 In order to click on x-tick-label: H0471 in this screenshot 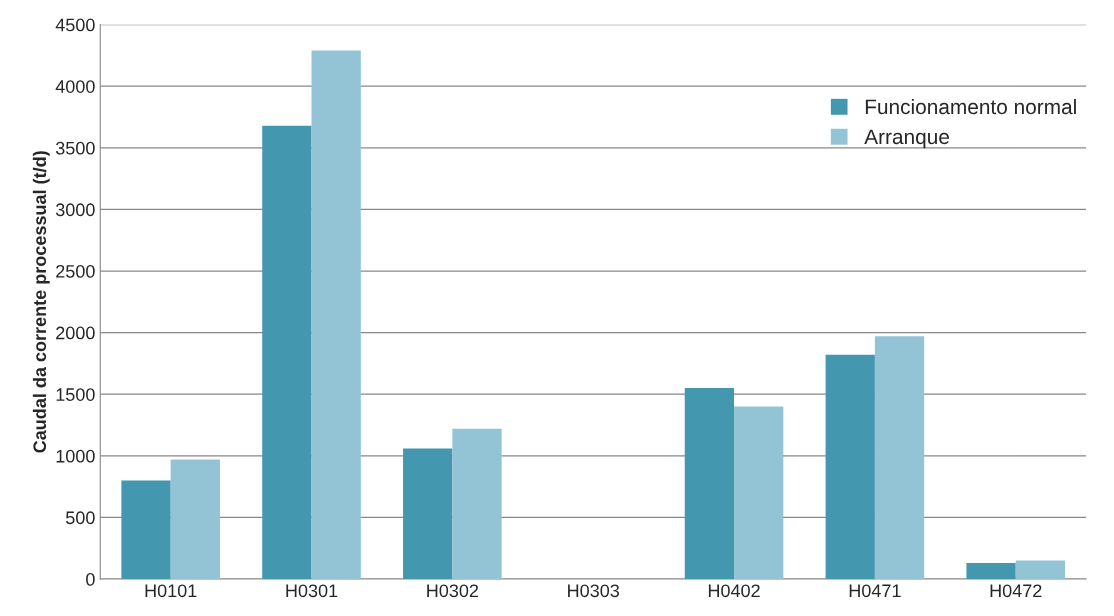, I will do `click(875, 591)`.